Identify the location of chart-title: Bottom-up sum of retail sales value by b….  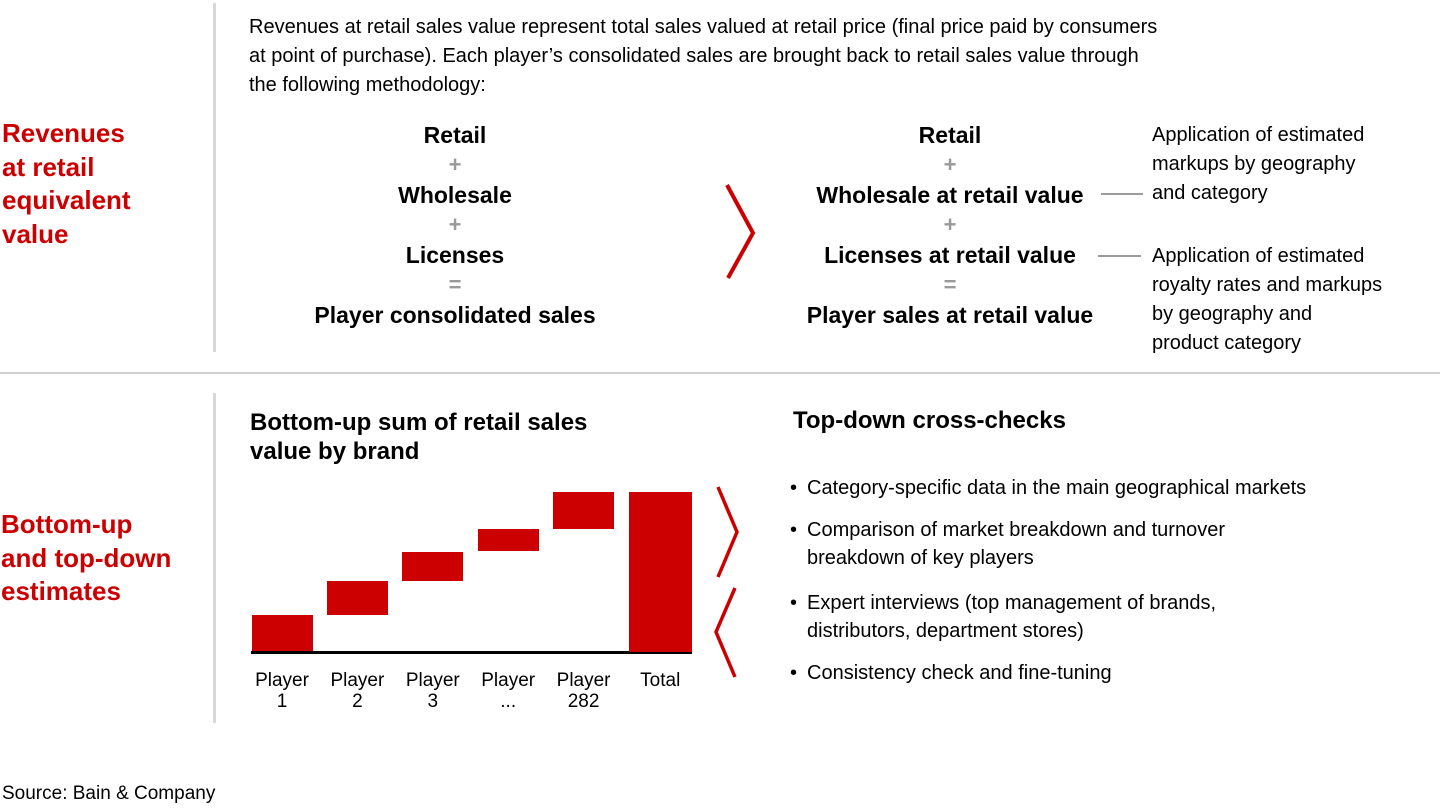
(419, 437).